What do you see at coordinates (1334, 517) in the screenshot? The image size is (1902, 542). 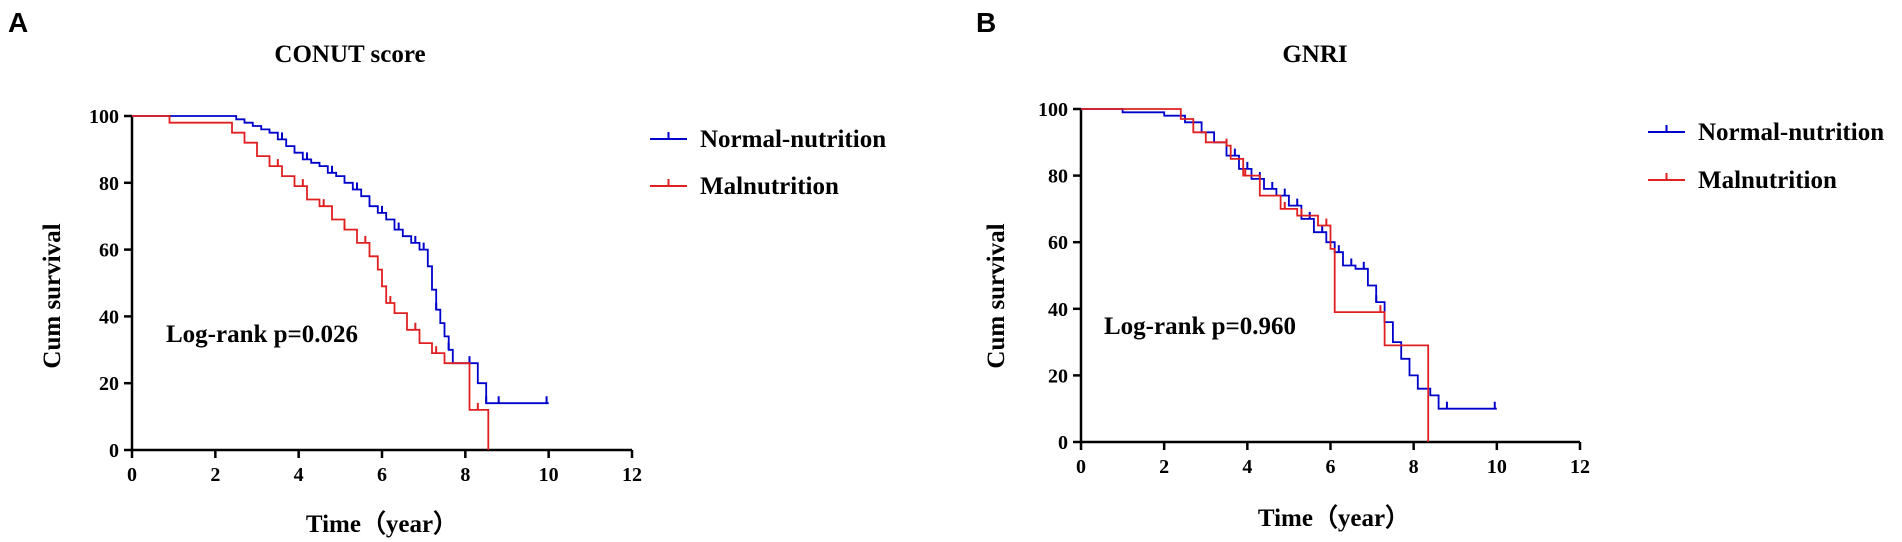 I see `panel-b-x-axis-label: Time（year）` at bounding box center [1334, 517].